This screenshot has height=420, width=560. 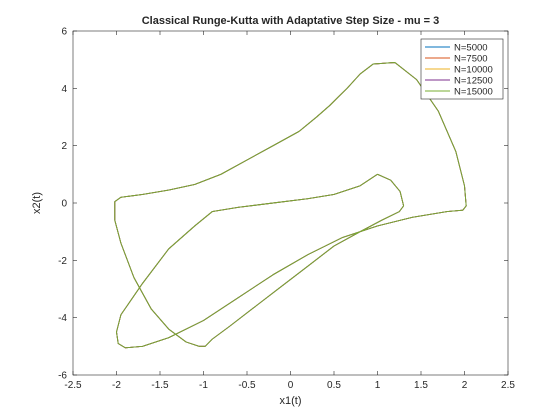 What do you see at coordinates (473, 81) in the screenshot?
I see `legend-entry: N=12500` at bounding box center [473, 81].